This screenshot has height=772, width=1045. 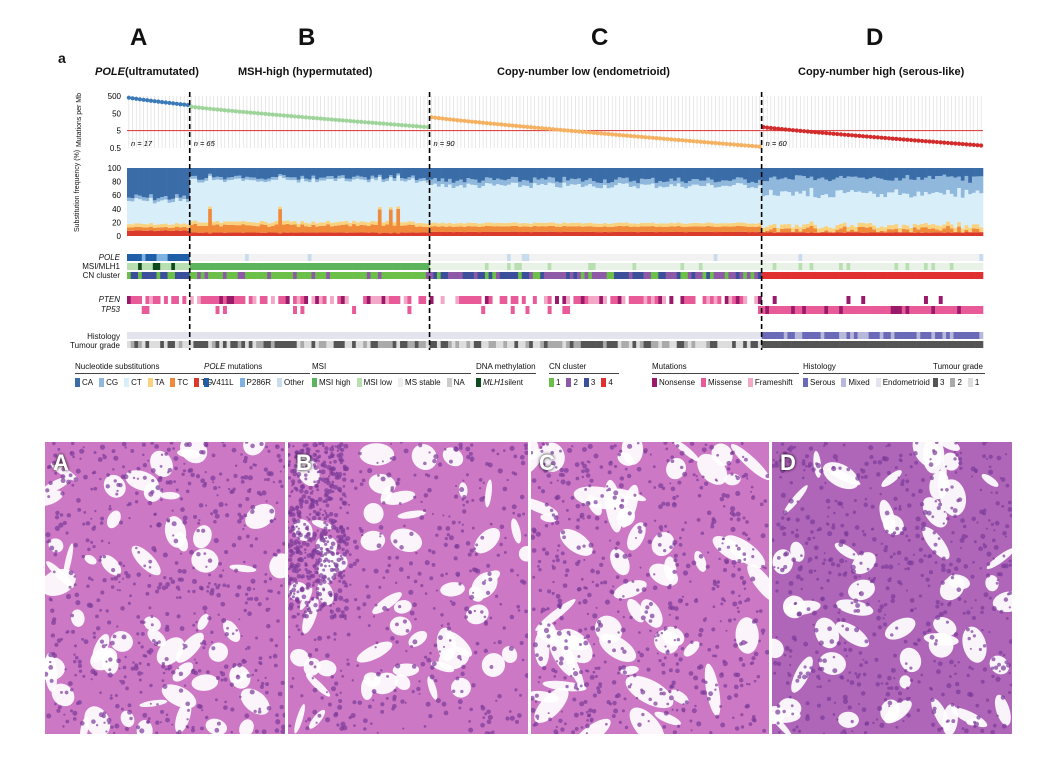 I want to click on legend-item-italic: MLH1, so click(x=494, y=382).